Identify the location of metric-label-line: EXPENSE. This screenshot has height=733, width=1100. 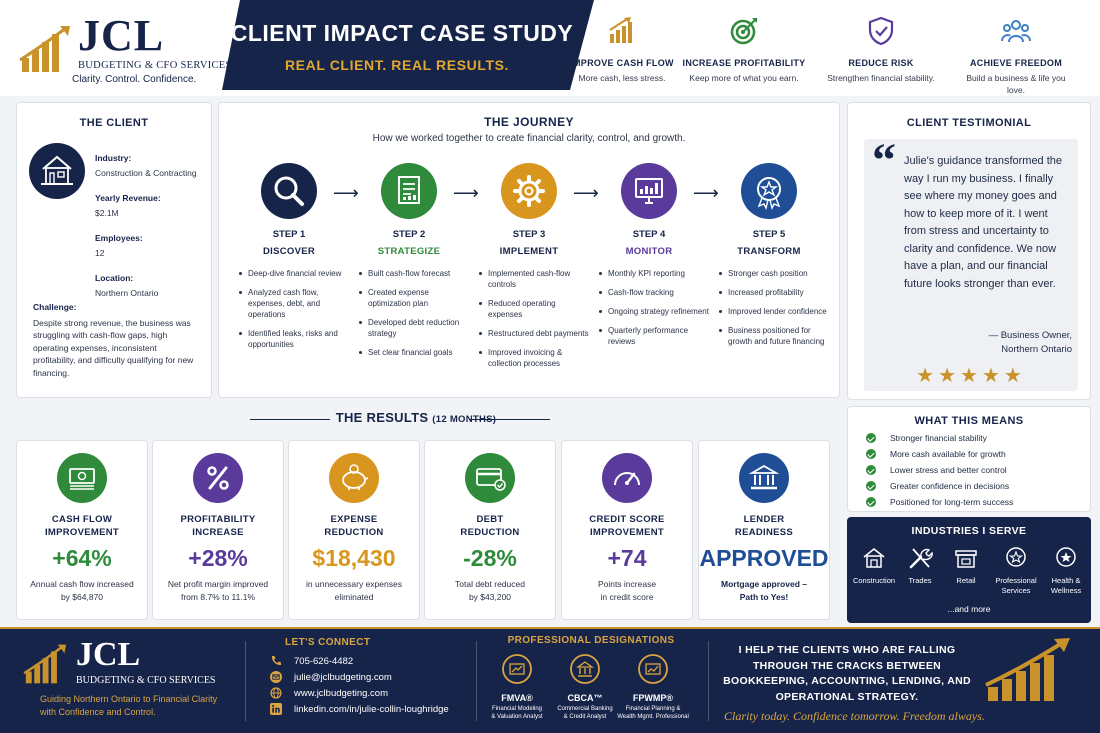
(354, 519).